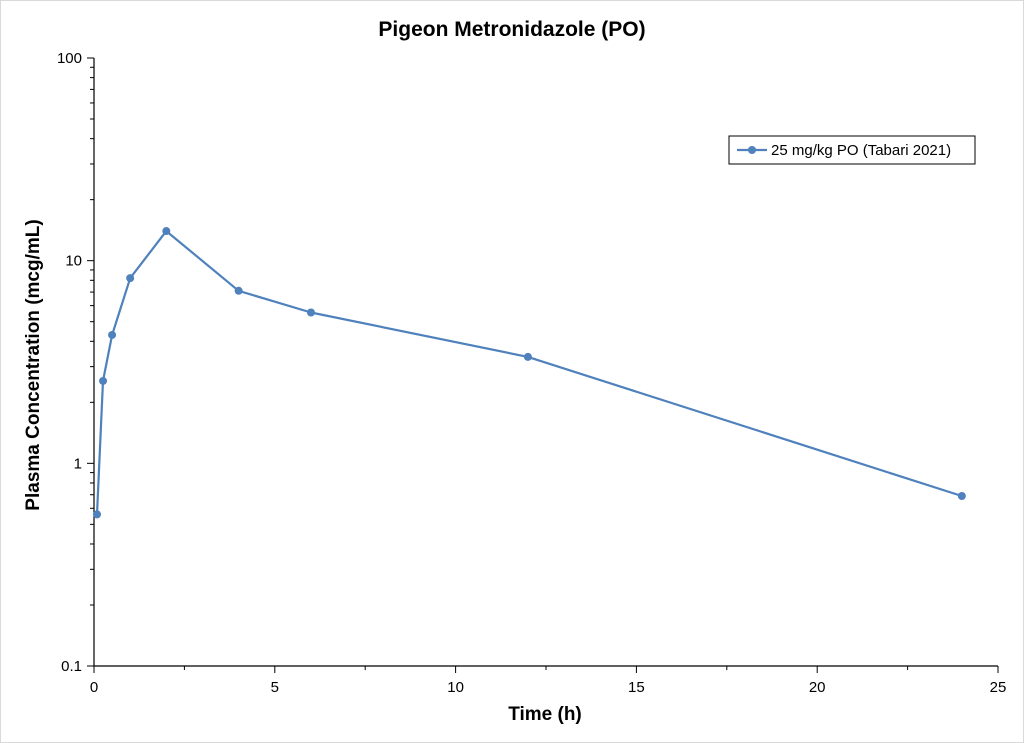 The image size is (1024, 743). I want to click on y-tick-label: 1, so click(78, 463).